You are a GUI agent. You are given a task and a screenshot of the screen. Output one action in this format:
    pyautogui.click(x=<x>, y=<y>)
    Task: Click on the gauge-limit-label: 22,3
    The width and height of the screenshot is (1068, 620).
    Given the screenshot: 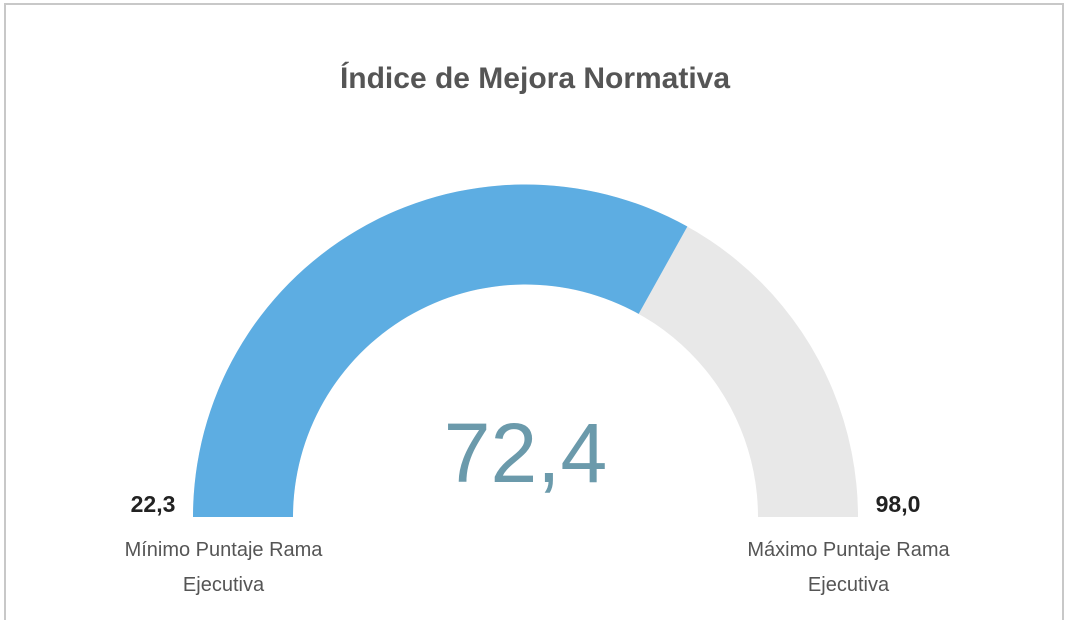 What is the action you would take?
    pyautogui.click(x=153, y=504)
    